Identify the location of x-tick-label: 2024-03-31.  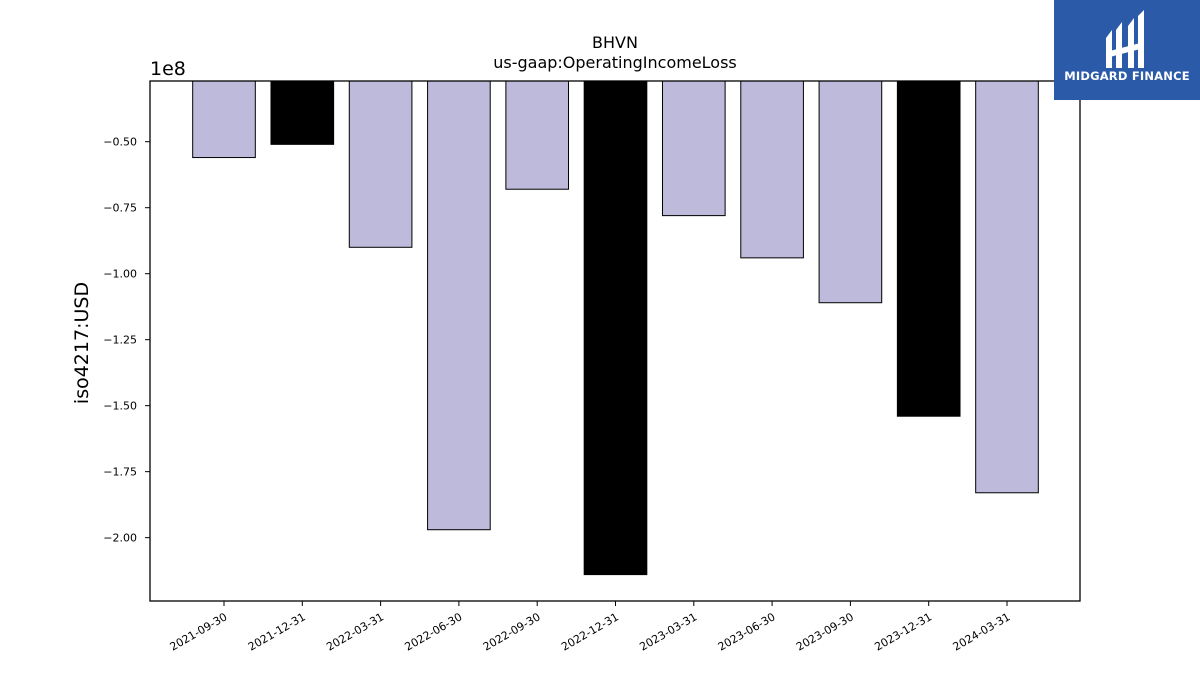
(982, 631).